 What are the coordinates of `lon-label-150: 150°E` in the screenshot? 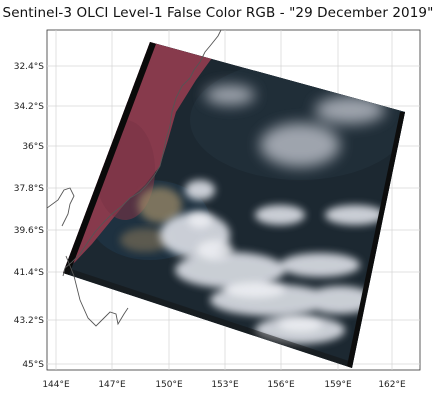 It's located at (169, 385).